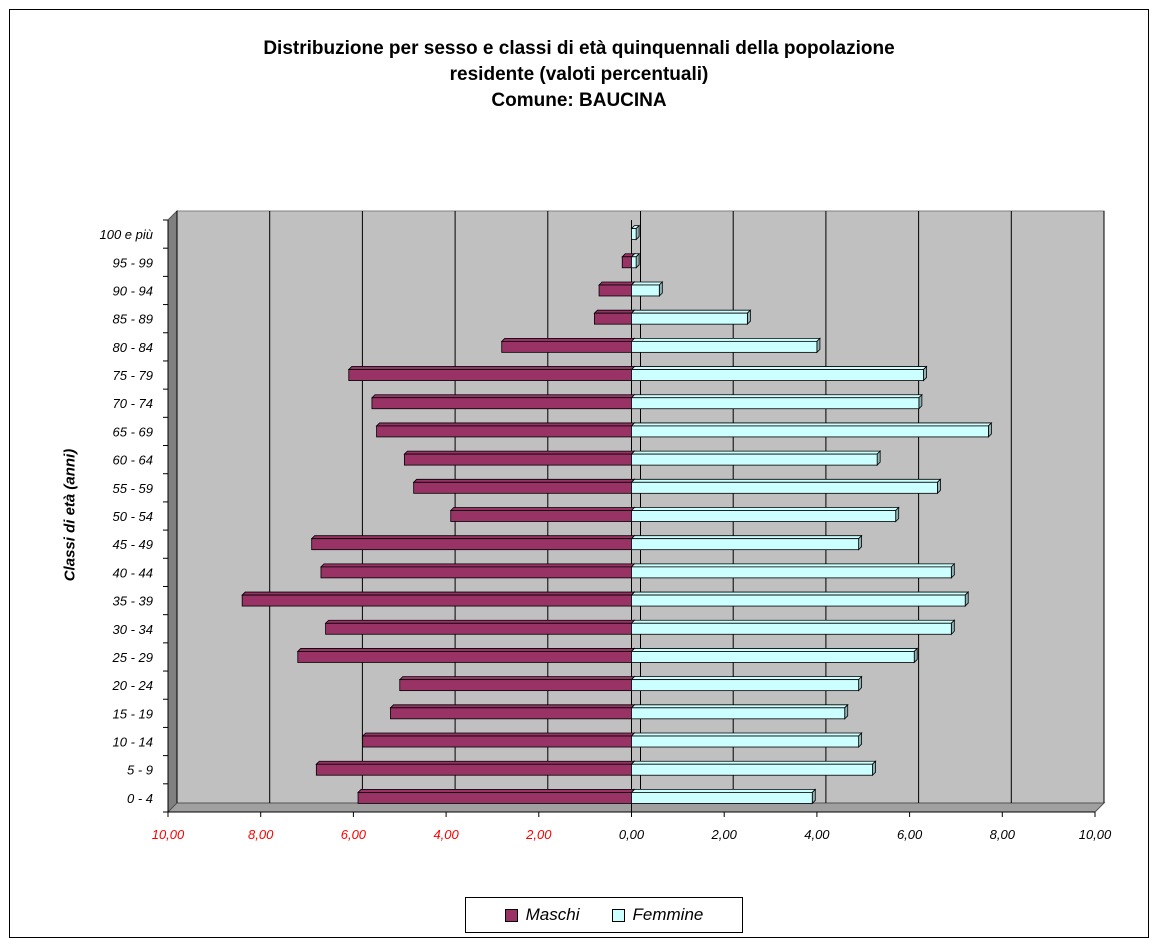 This screenshot has width=1158, height=947. I want to click on y-tick-label: 70 - 74, so click(133, 403).